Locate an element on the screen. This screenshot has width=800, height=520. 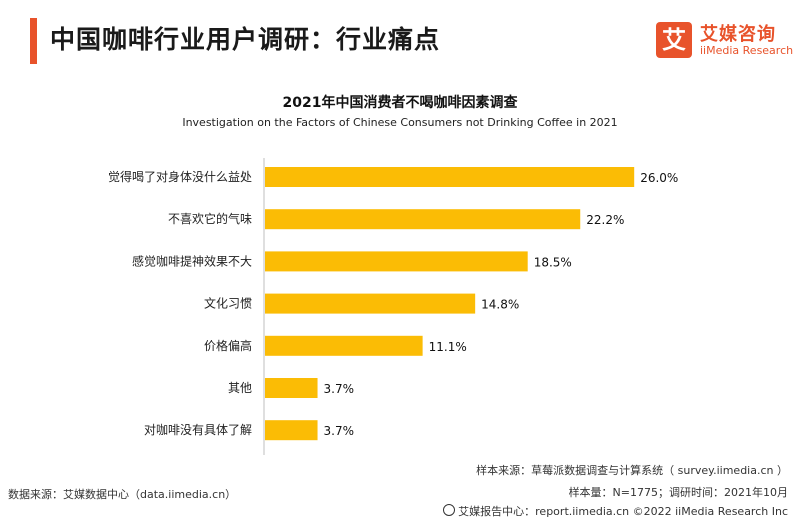
logo-mark-icon: 艾 is located at coordinates (674, 40).